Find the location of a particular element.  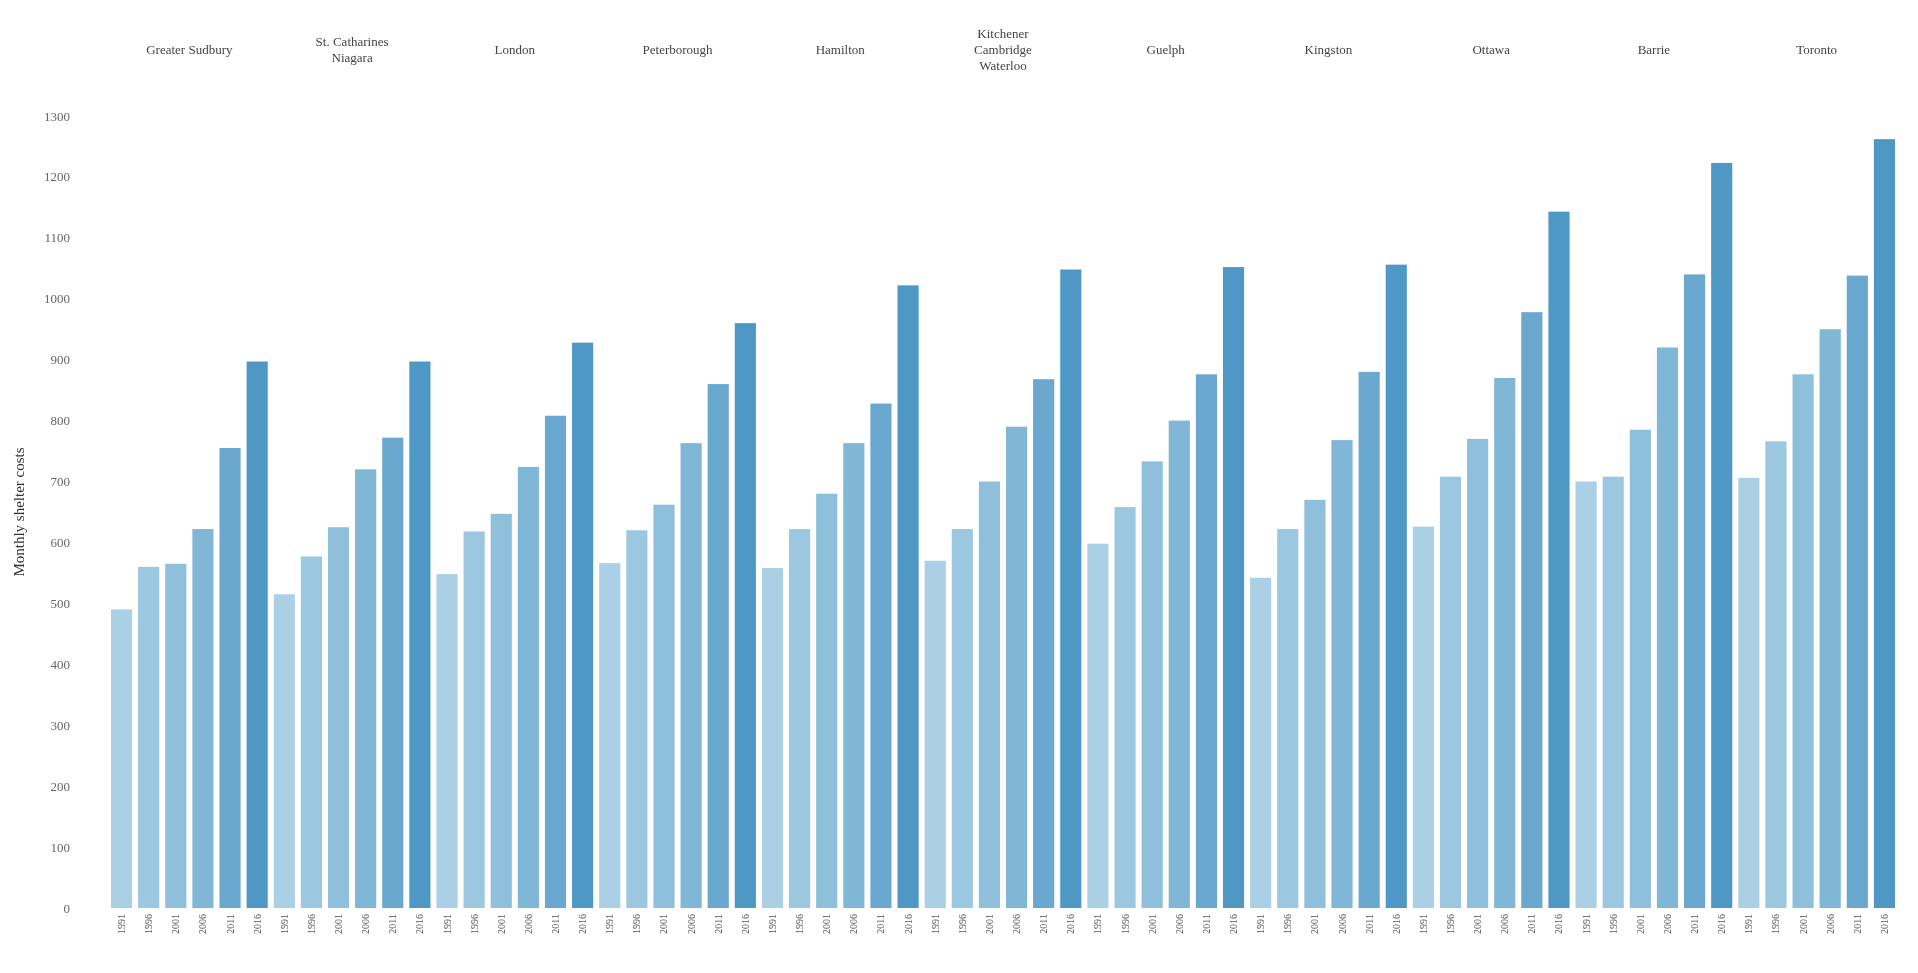

y-tick-label: 500 is located at coordinates (60, 603).